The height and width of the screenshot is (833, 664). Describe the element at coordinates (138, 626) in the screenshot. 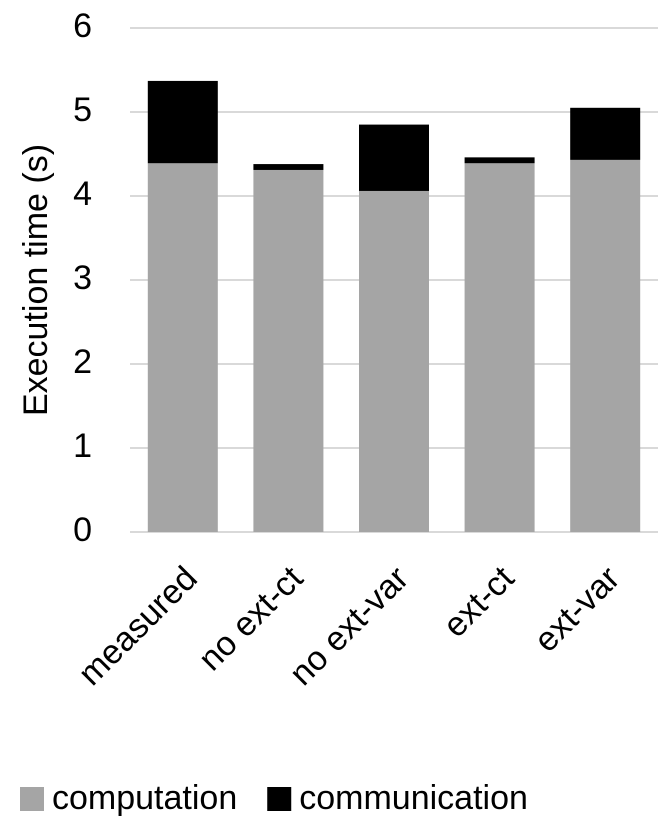

I see `x-tick-label: measured` at that location.